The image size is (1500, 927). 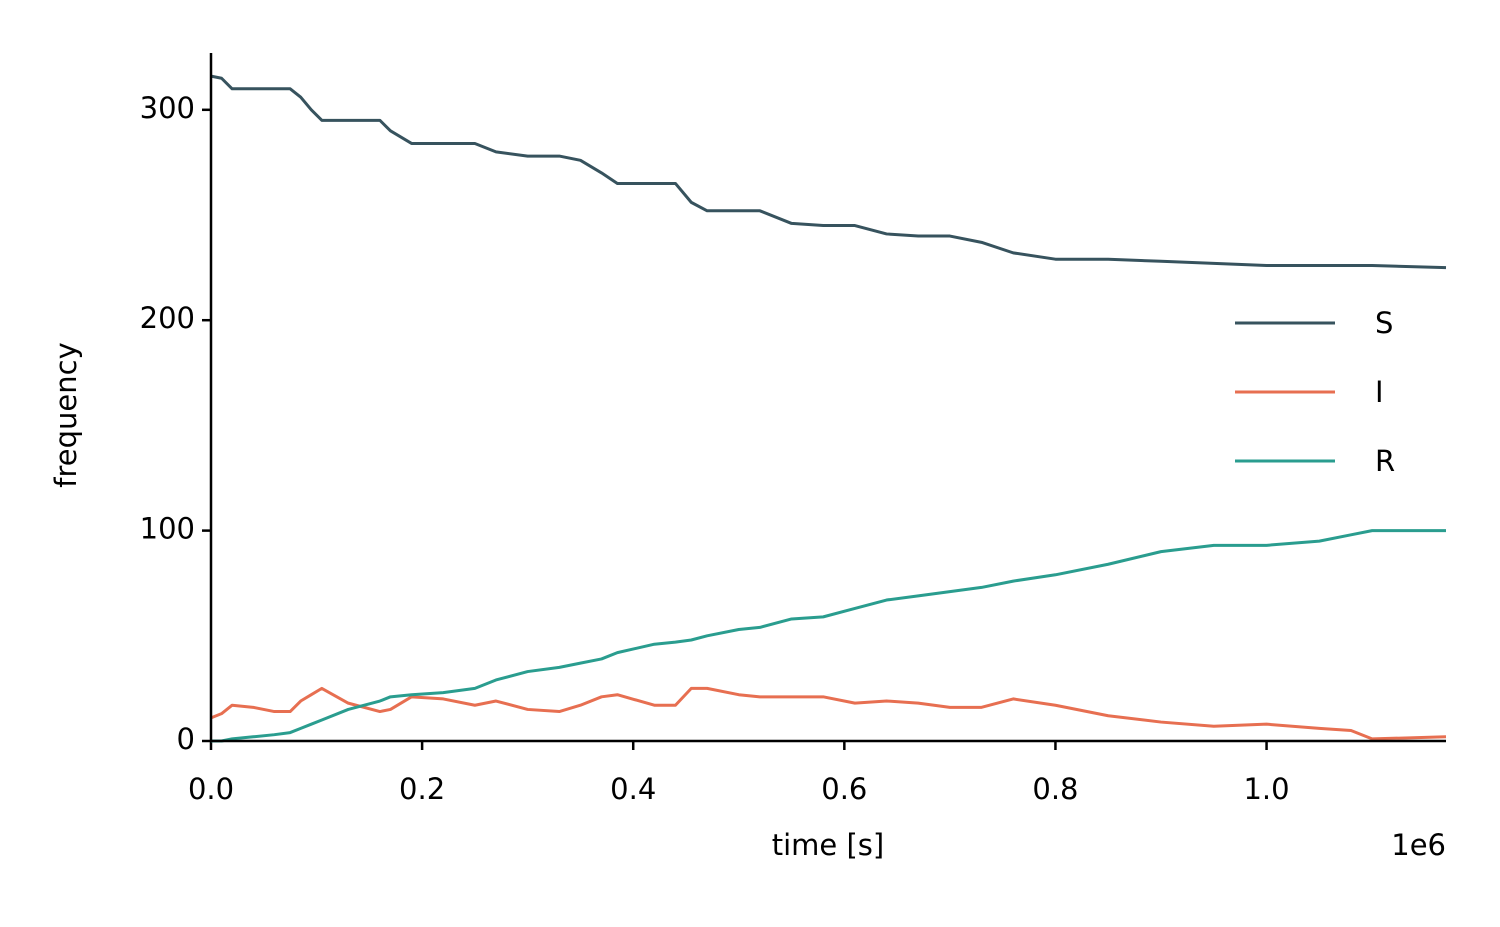 I want to click on x-tick-label: 0.8, so click(x=1055, y=789).